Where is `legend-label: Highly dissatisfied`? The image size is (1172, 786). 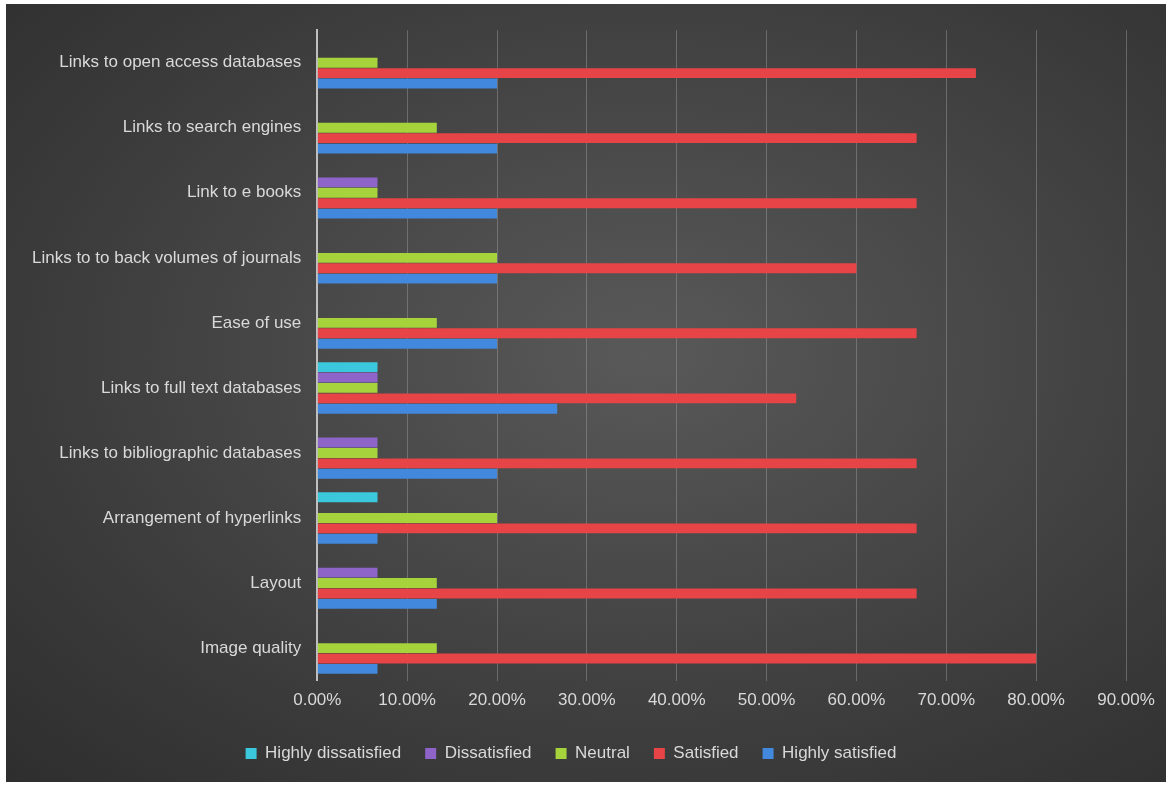
legend-label: Highly dissatisfied is located at coordinates (333, 753).